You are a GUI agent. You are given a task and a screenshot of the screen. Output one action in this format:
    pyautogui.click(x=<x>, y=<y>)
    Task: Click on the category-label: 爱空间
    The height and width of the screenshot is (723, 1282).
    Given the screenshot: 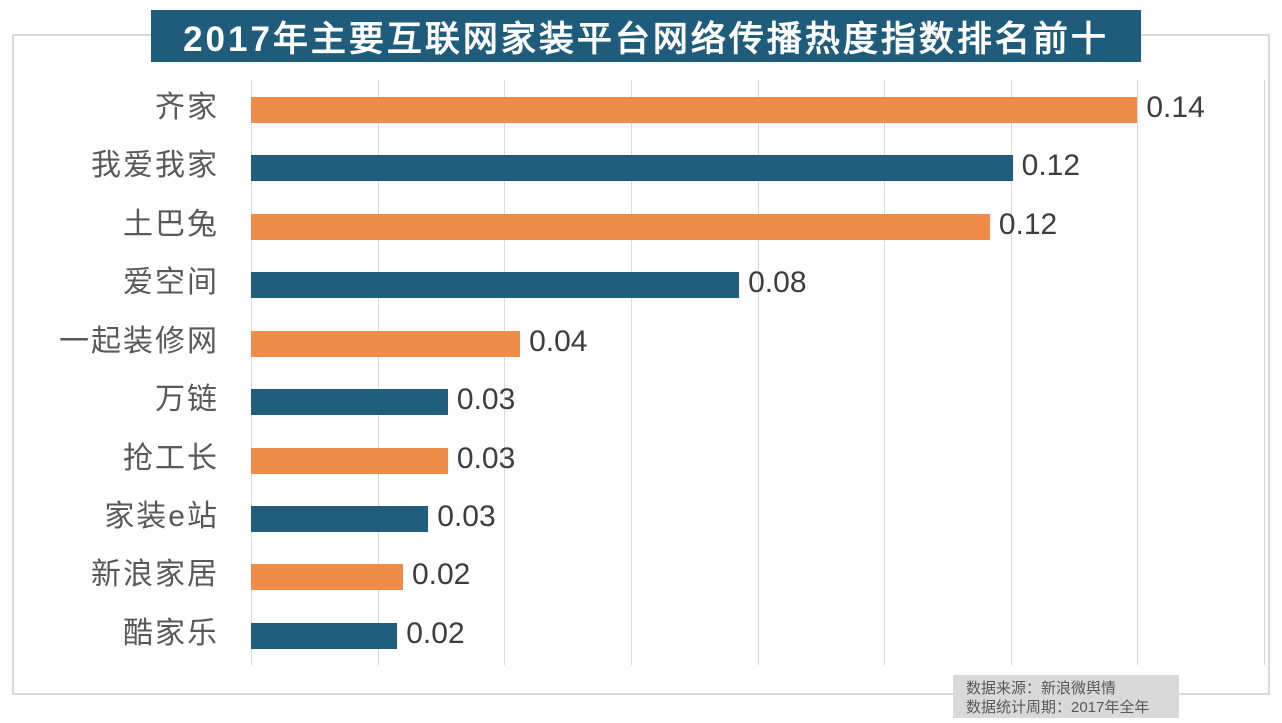 What is the action you would take?
    pyautogui.click(x=171, y=283)
    